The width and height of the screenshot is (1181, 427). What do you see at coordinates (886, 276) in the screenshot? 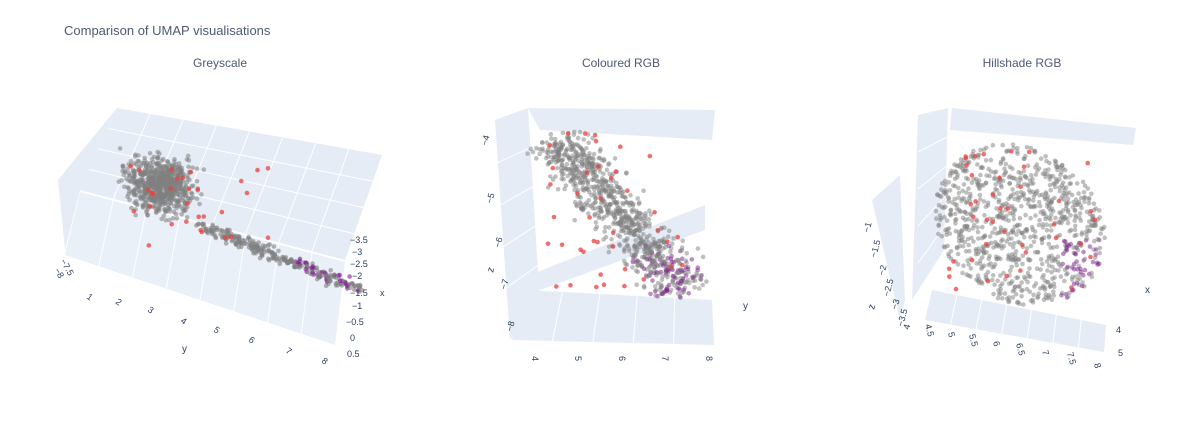
I see `scene3-z-ticks: −1 −1.5 −2 −2.5 −3 −3.5 4 z` at bounding box center [886, 276].